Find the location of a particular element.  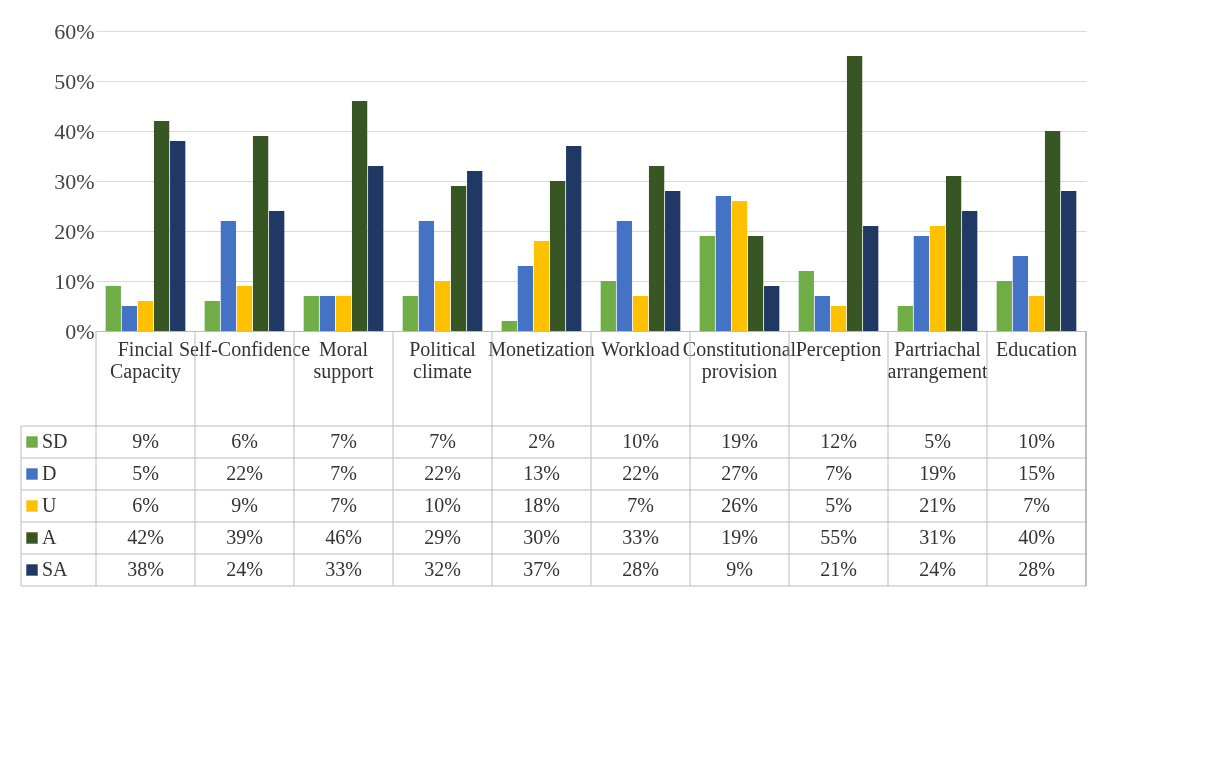

data-label: 31% is located at coordinates (937, 537).